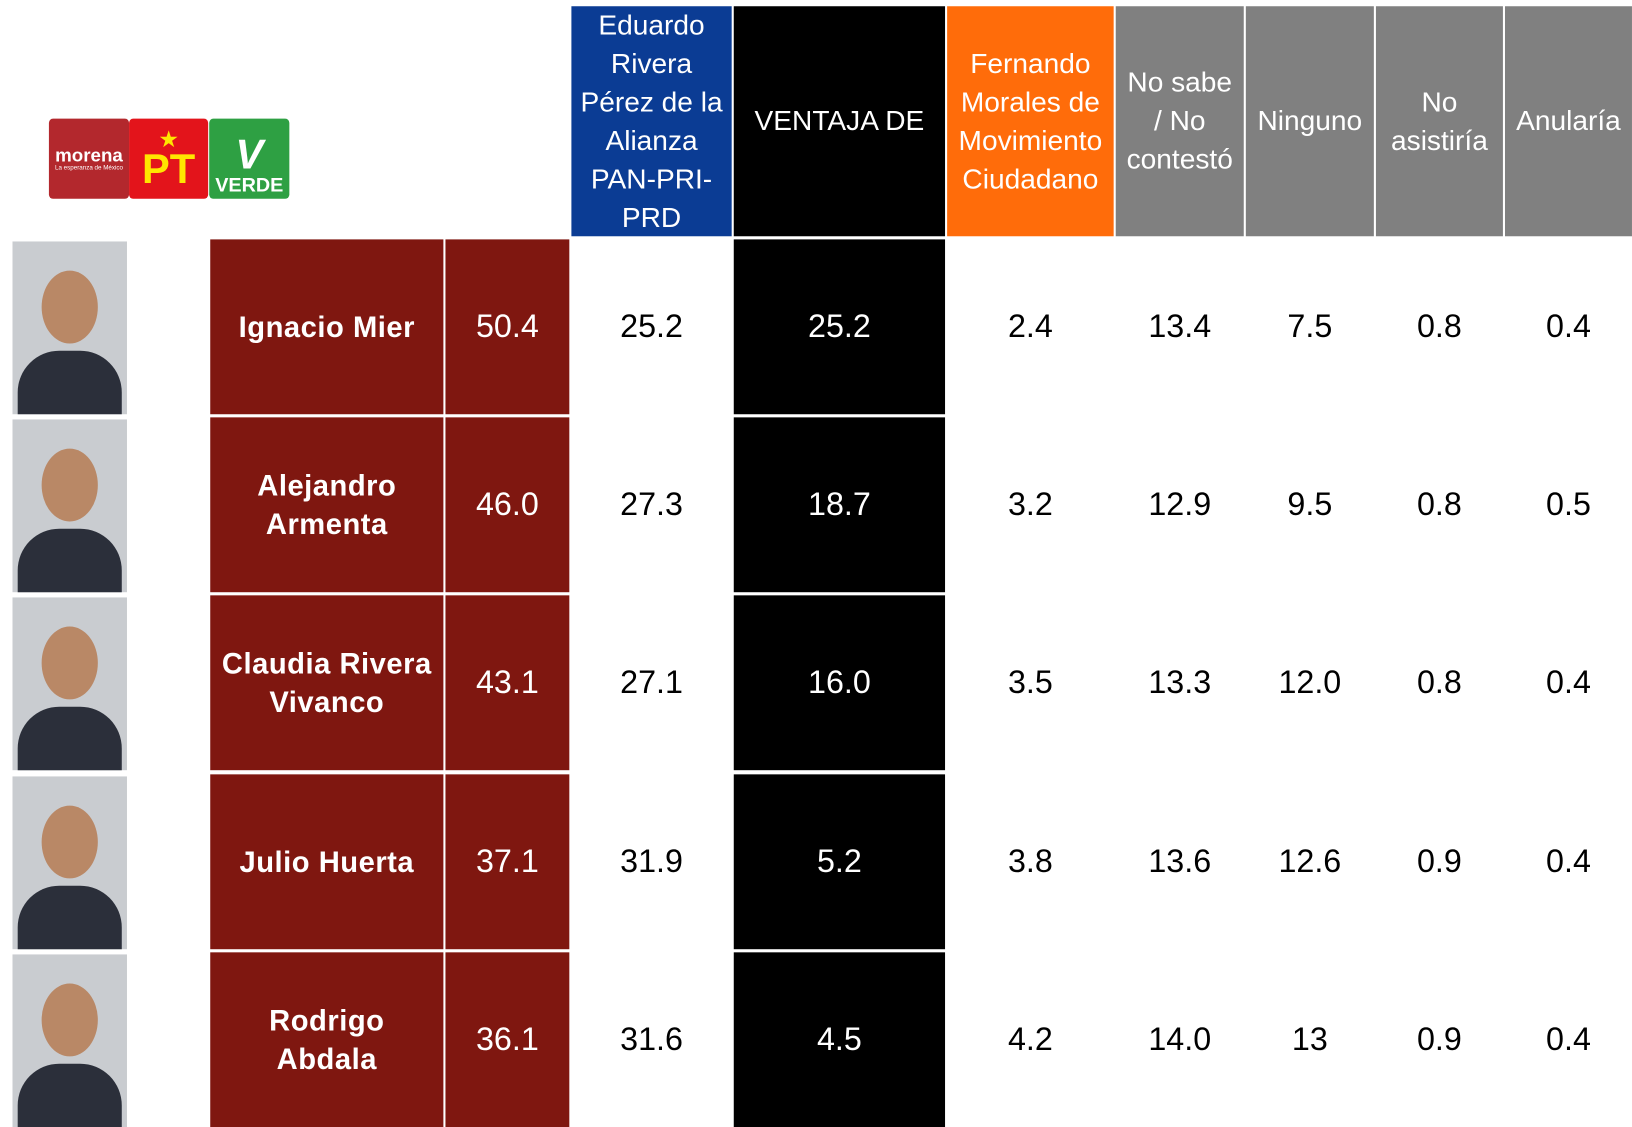 The height and width of the screenshot is (1127, 1632). What do you see at coordinates (651, 862) in the screenshot?
I see `value-cell: 31.9` at bounding box center [651, 862].